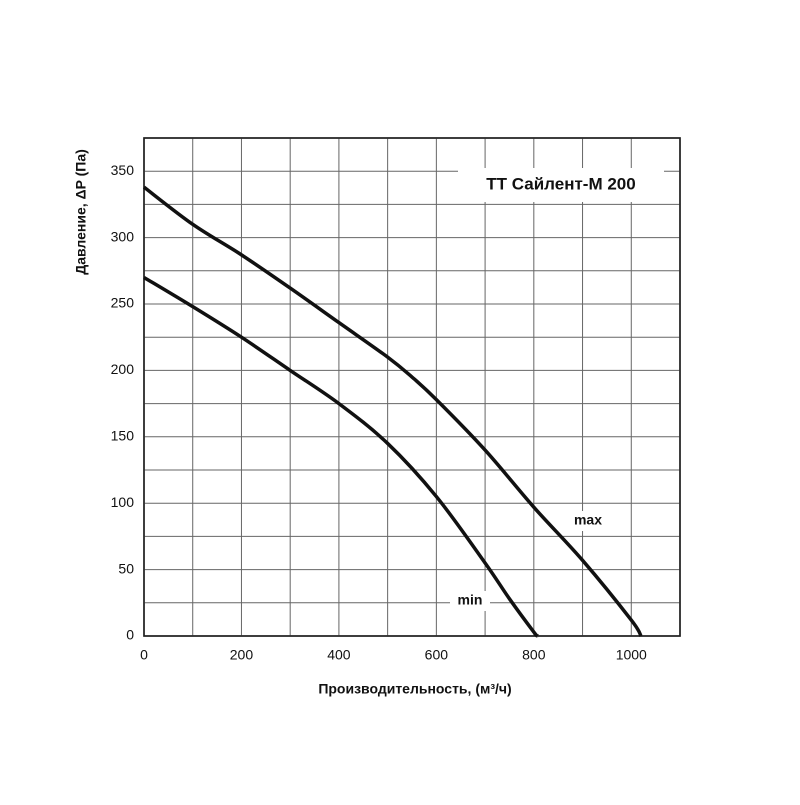  I want to click on y-tick-label: 300, so click(123, 236).